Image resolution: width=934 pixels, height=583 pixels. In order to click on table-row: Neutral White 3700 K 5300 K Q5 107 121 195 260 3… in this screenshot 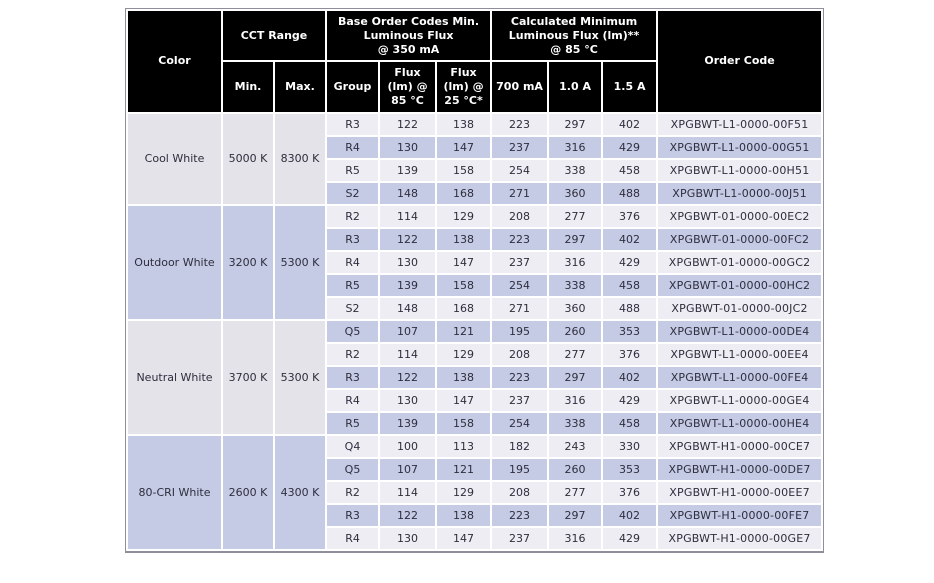, I will do `click(475, 377)`.